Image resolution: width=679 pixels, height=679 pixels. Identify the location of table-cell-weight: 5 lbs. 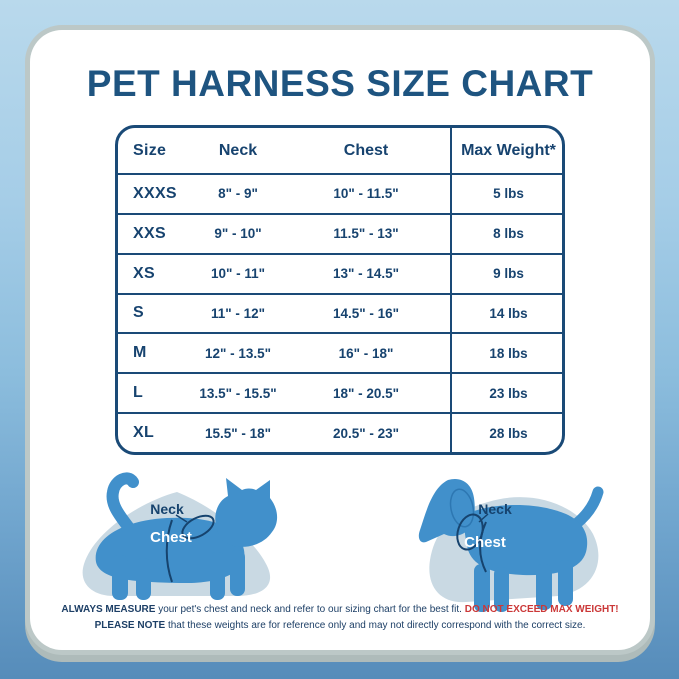
(506, 193).